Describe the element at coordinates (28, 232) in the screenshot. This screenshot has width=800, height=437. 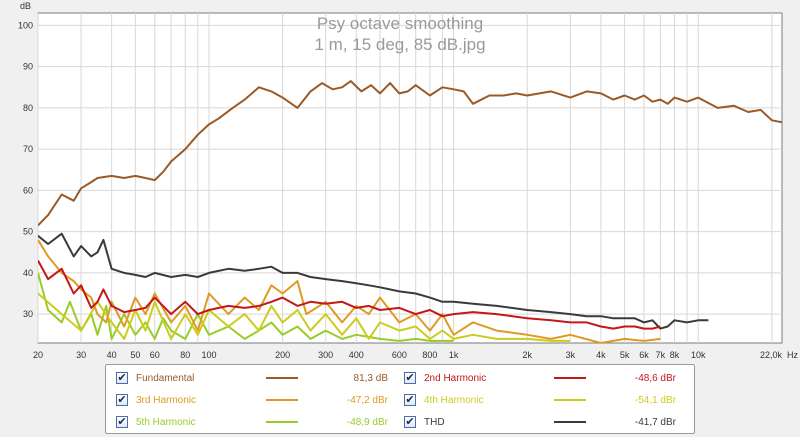
I see `y-tick-label: 50` at that location.